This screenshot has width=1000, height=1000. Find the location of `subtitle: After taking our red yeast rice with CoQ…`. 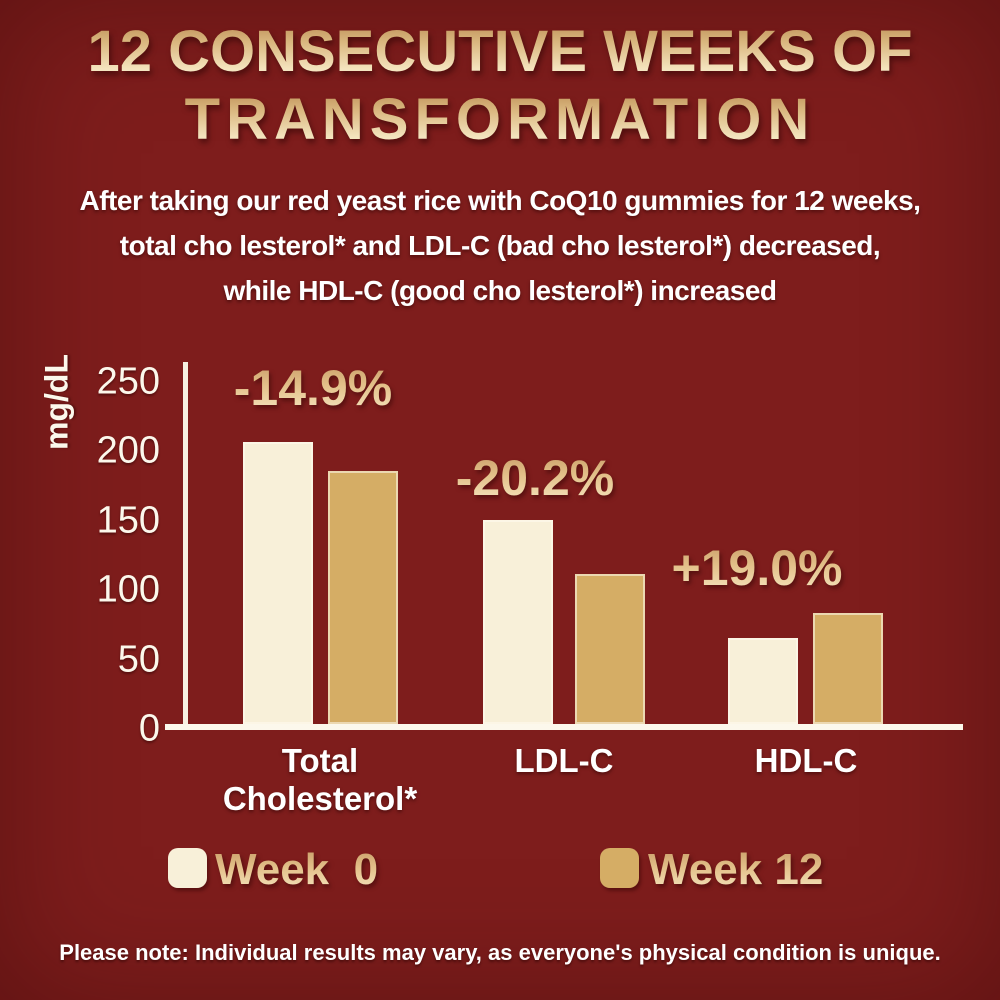

subtitle: After taking our red yeast rice with CoQ… is located at coordinates (500, 245).